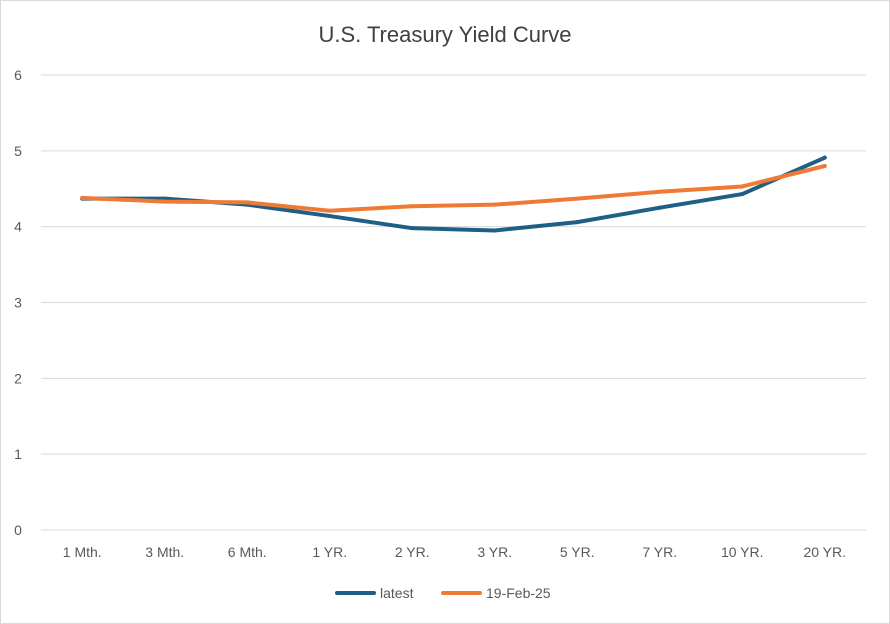  I want to click on y-tick-label: 0, so click(18, 530).